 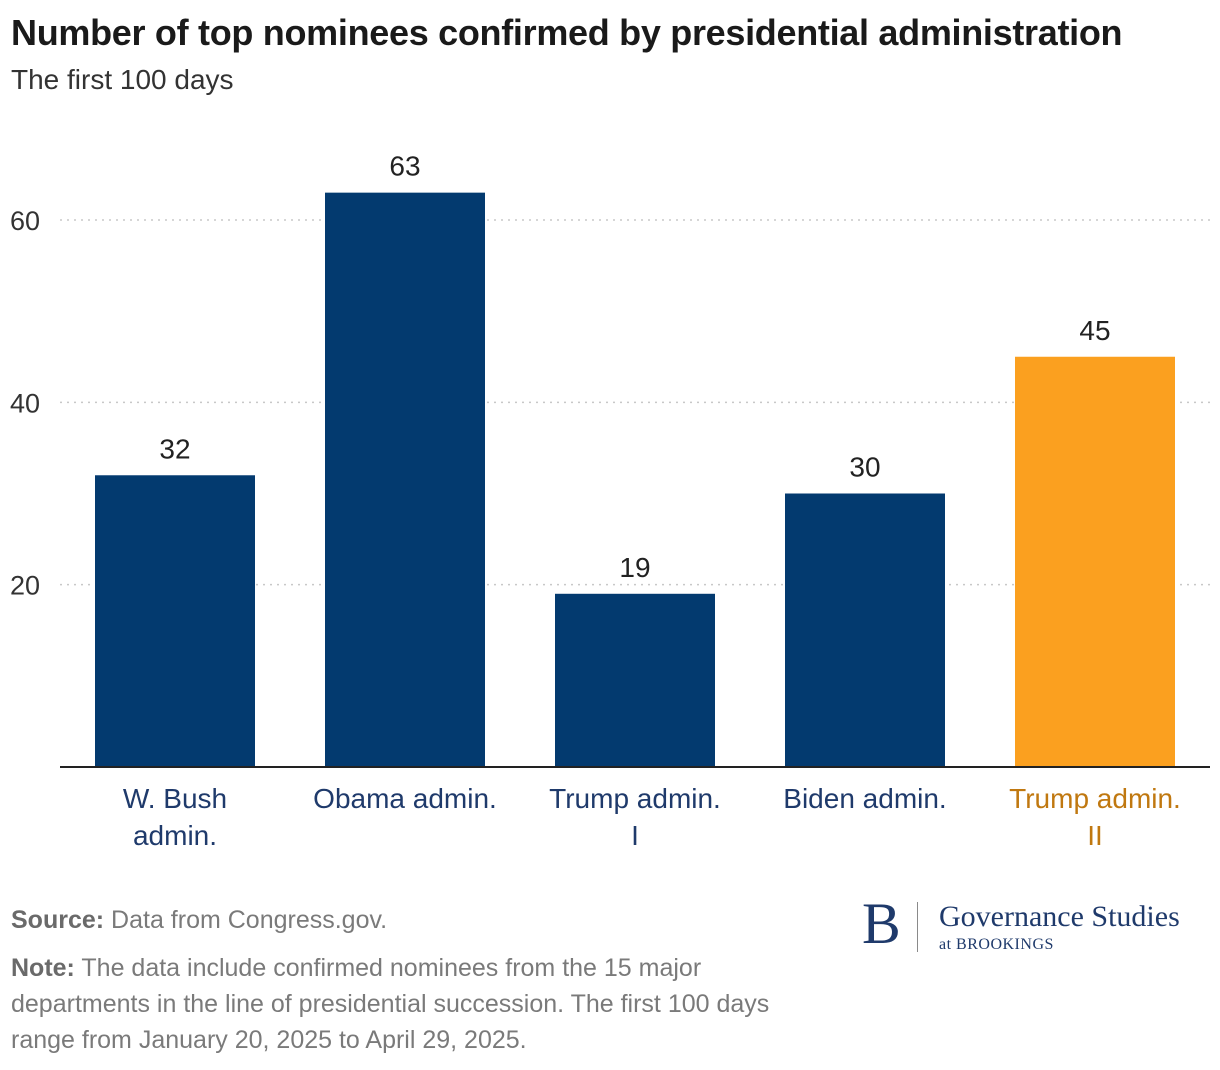 What do you see at coordinates (174, 448) in the screenshot?
I see `data-label: 32` at bounding box center [174, 448].